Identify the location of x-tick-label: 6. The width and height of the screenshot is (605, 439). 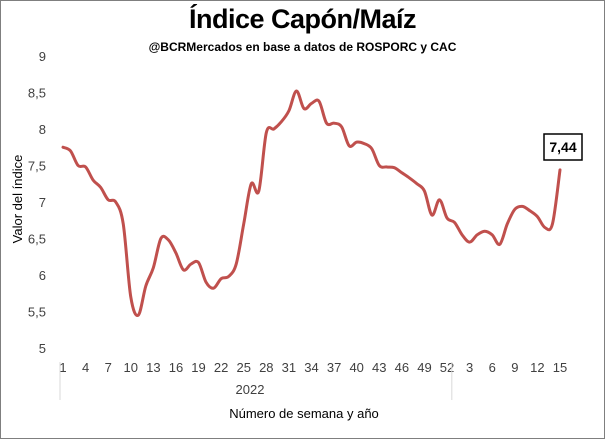
(492, 367).